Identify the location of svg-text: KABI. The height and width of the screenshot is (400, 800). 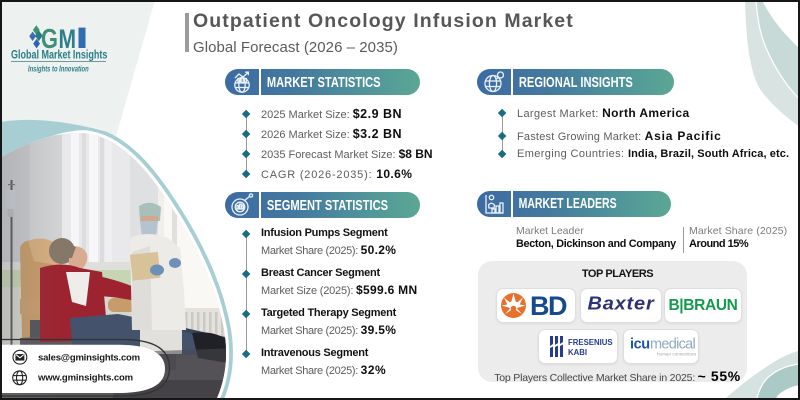
(577, 352).